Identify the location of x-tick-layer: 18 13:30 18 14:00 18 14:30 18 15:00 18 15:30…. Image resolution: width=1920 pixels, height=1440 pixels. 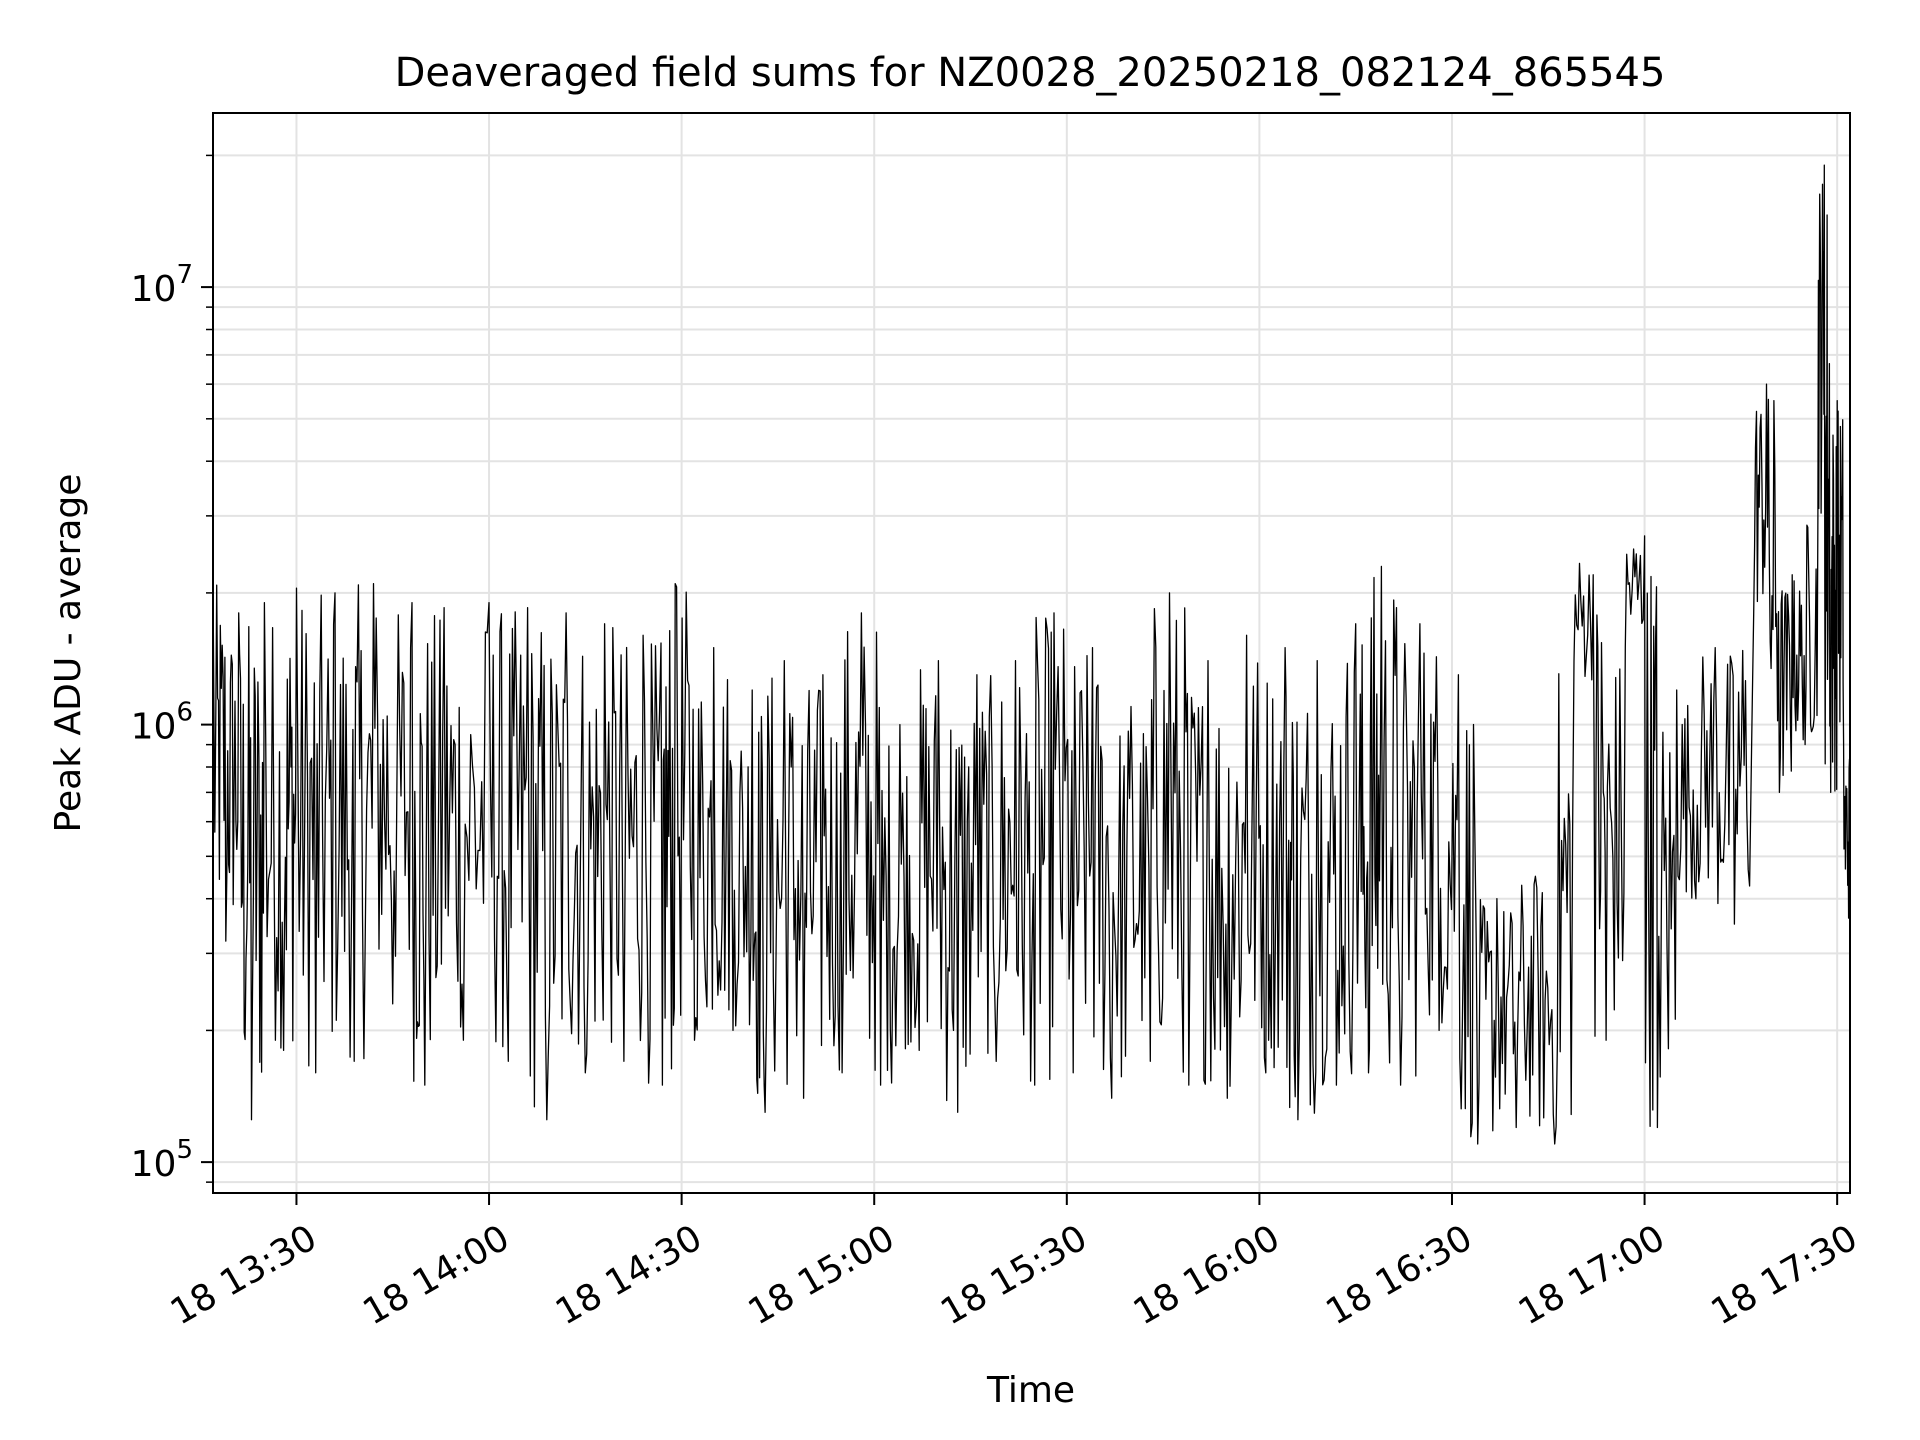
(1014, 1263).